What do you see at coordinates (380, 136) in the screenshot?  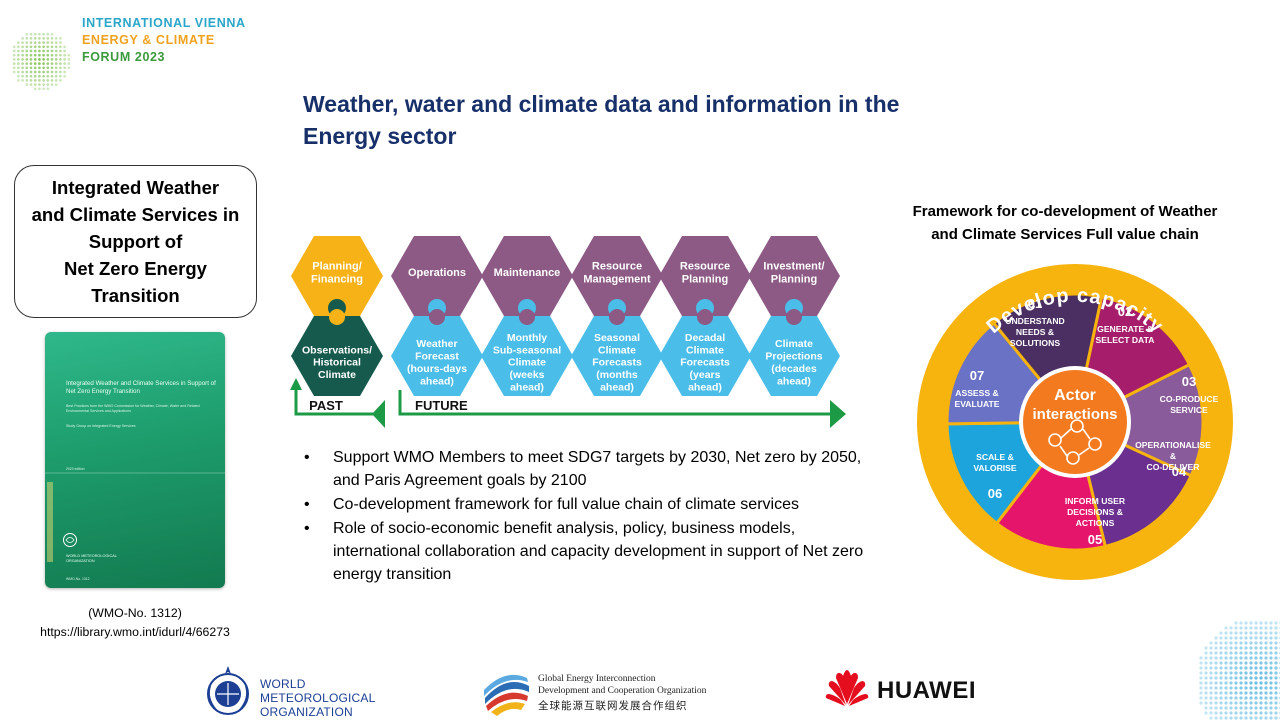 I see `slide-title-line-2: Energy sector` at bounding box center [380, 136].